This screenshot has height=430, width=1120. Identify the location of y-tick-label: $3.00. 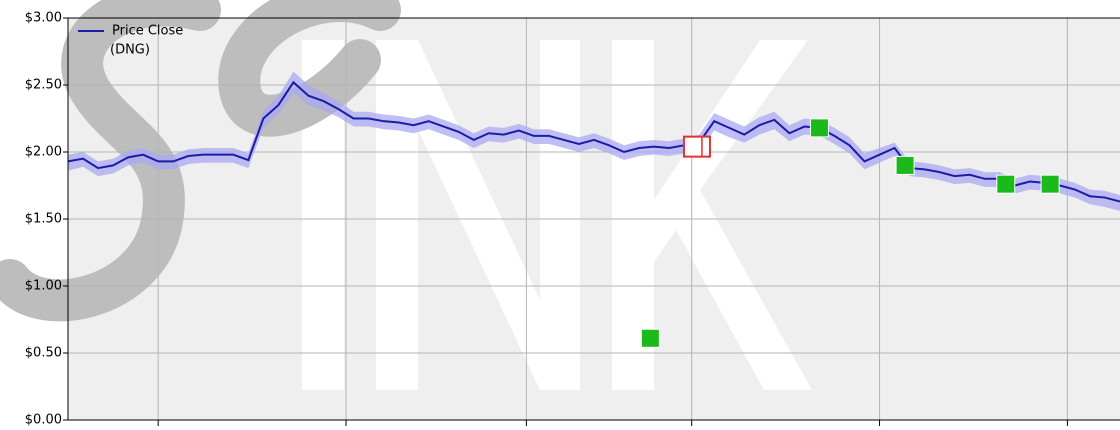
(43, 18).